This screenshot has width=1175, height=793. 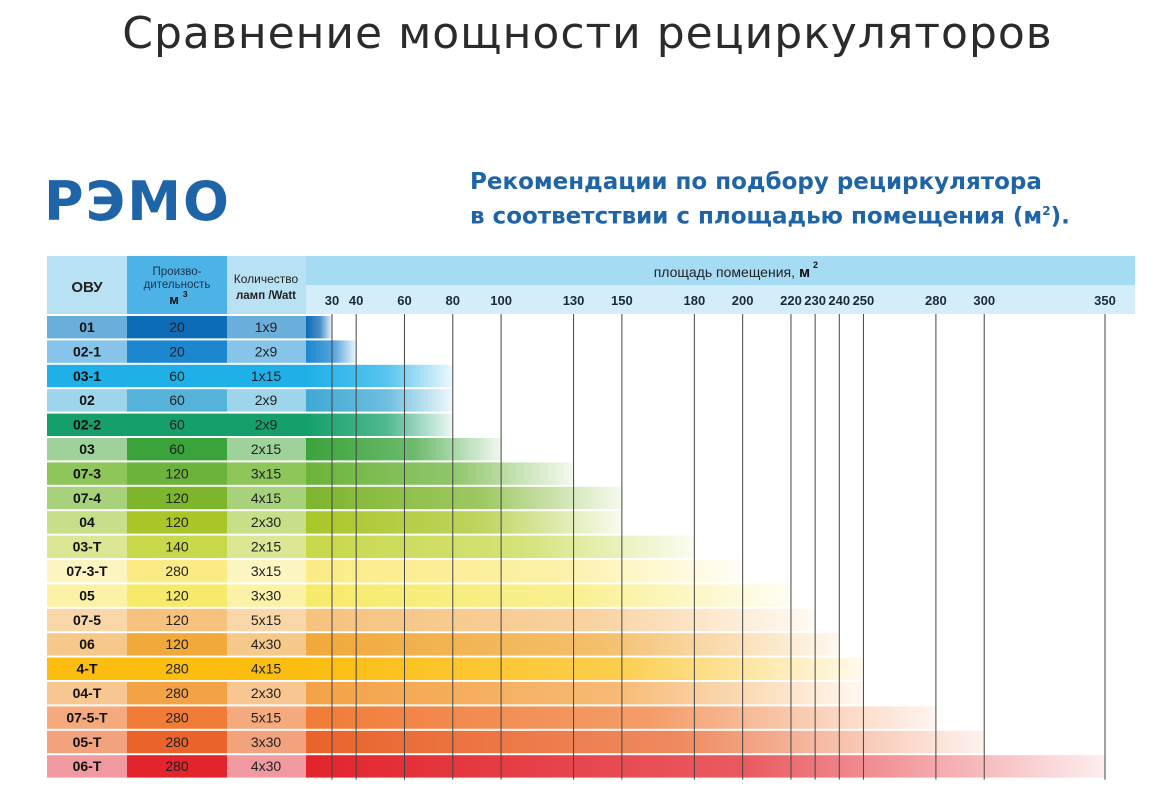 What do you see at coordinates (984, 300) in the screenshot?
I see `x-tick-label: 300` at bounding box center [984, 300].